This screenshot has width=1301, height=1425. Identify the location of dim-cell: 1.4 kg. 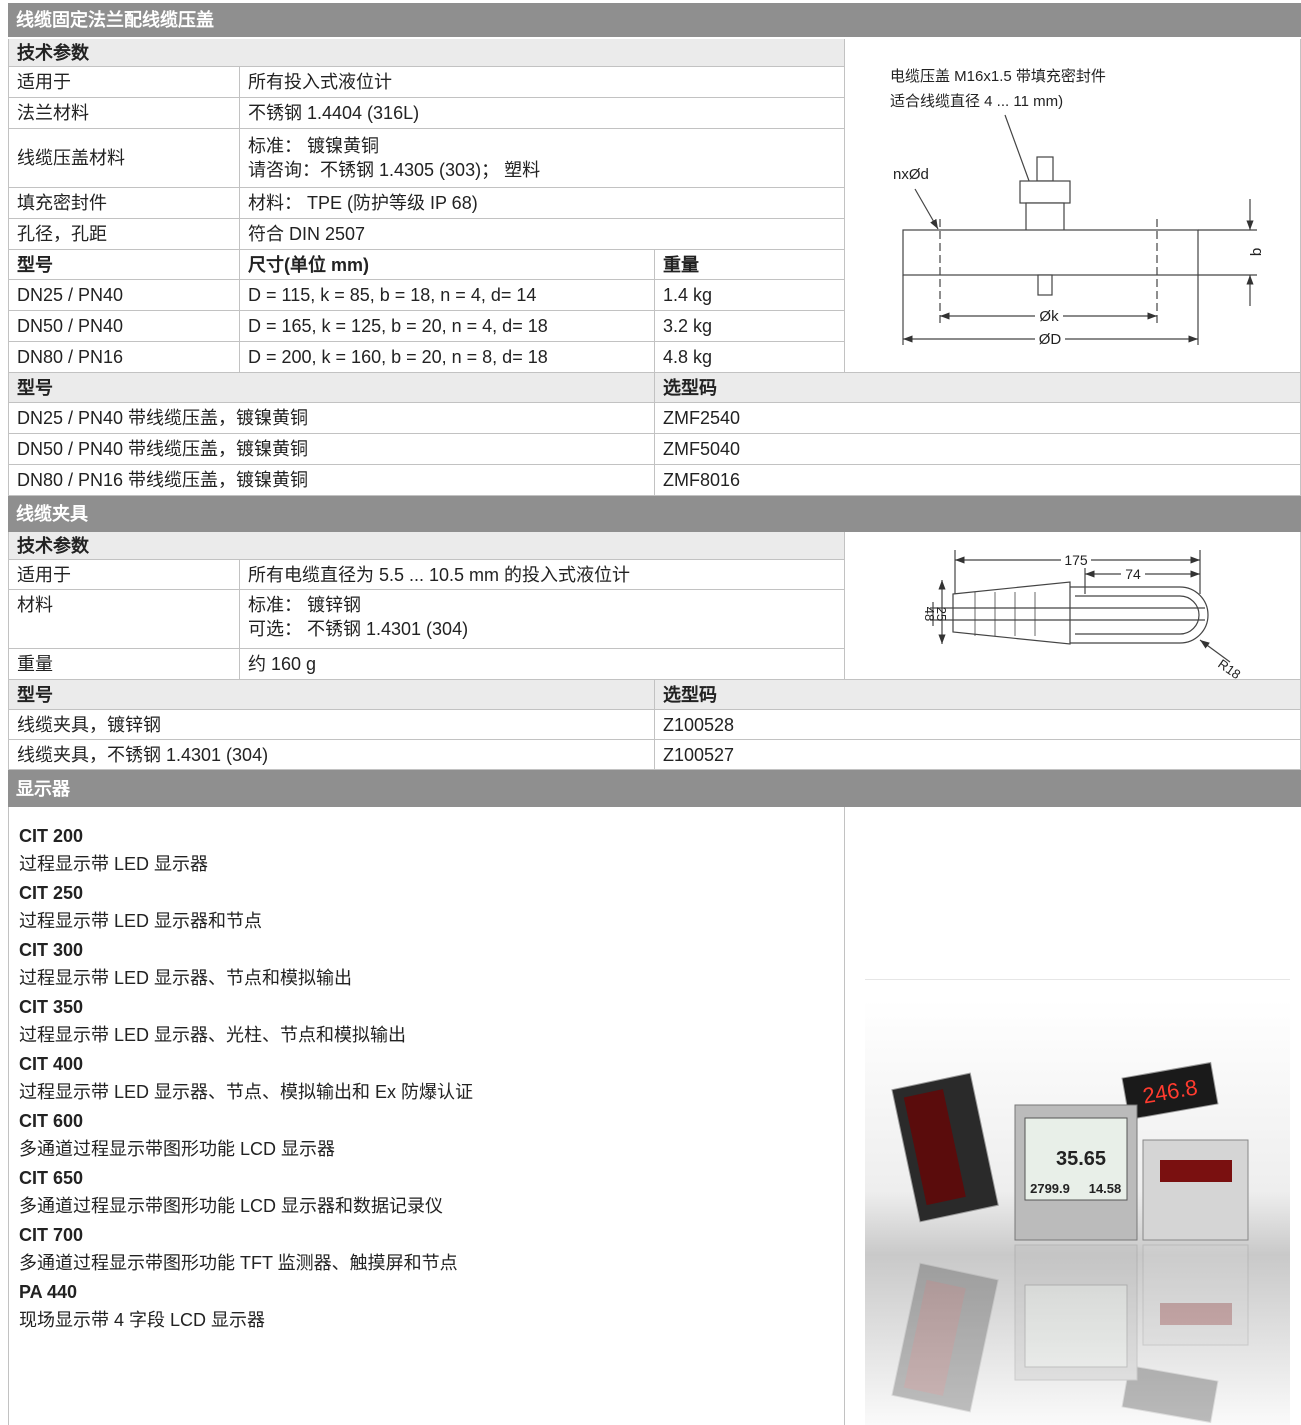
(750, 295).